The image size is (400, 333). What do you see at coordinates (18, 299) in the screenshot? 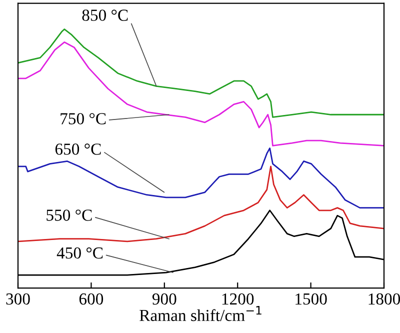
I see `x-tick-label: 300` at bounding box center [18, 299].